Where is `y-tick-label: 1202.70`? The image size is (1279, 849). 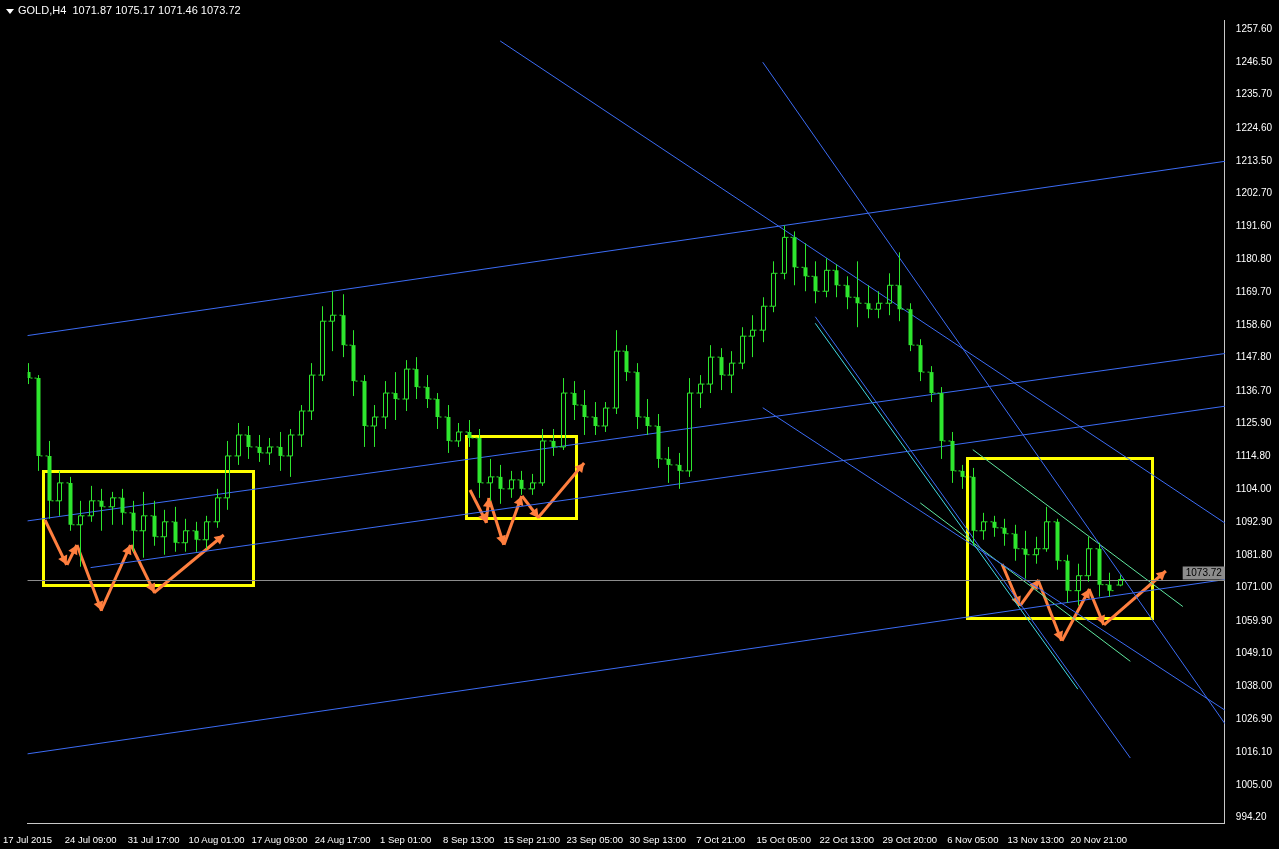 y-tick-label: 1202.70 is located at coordinates (1254, 193).